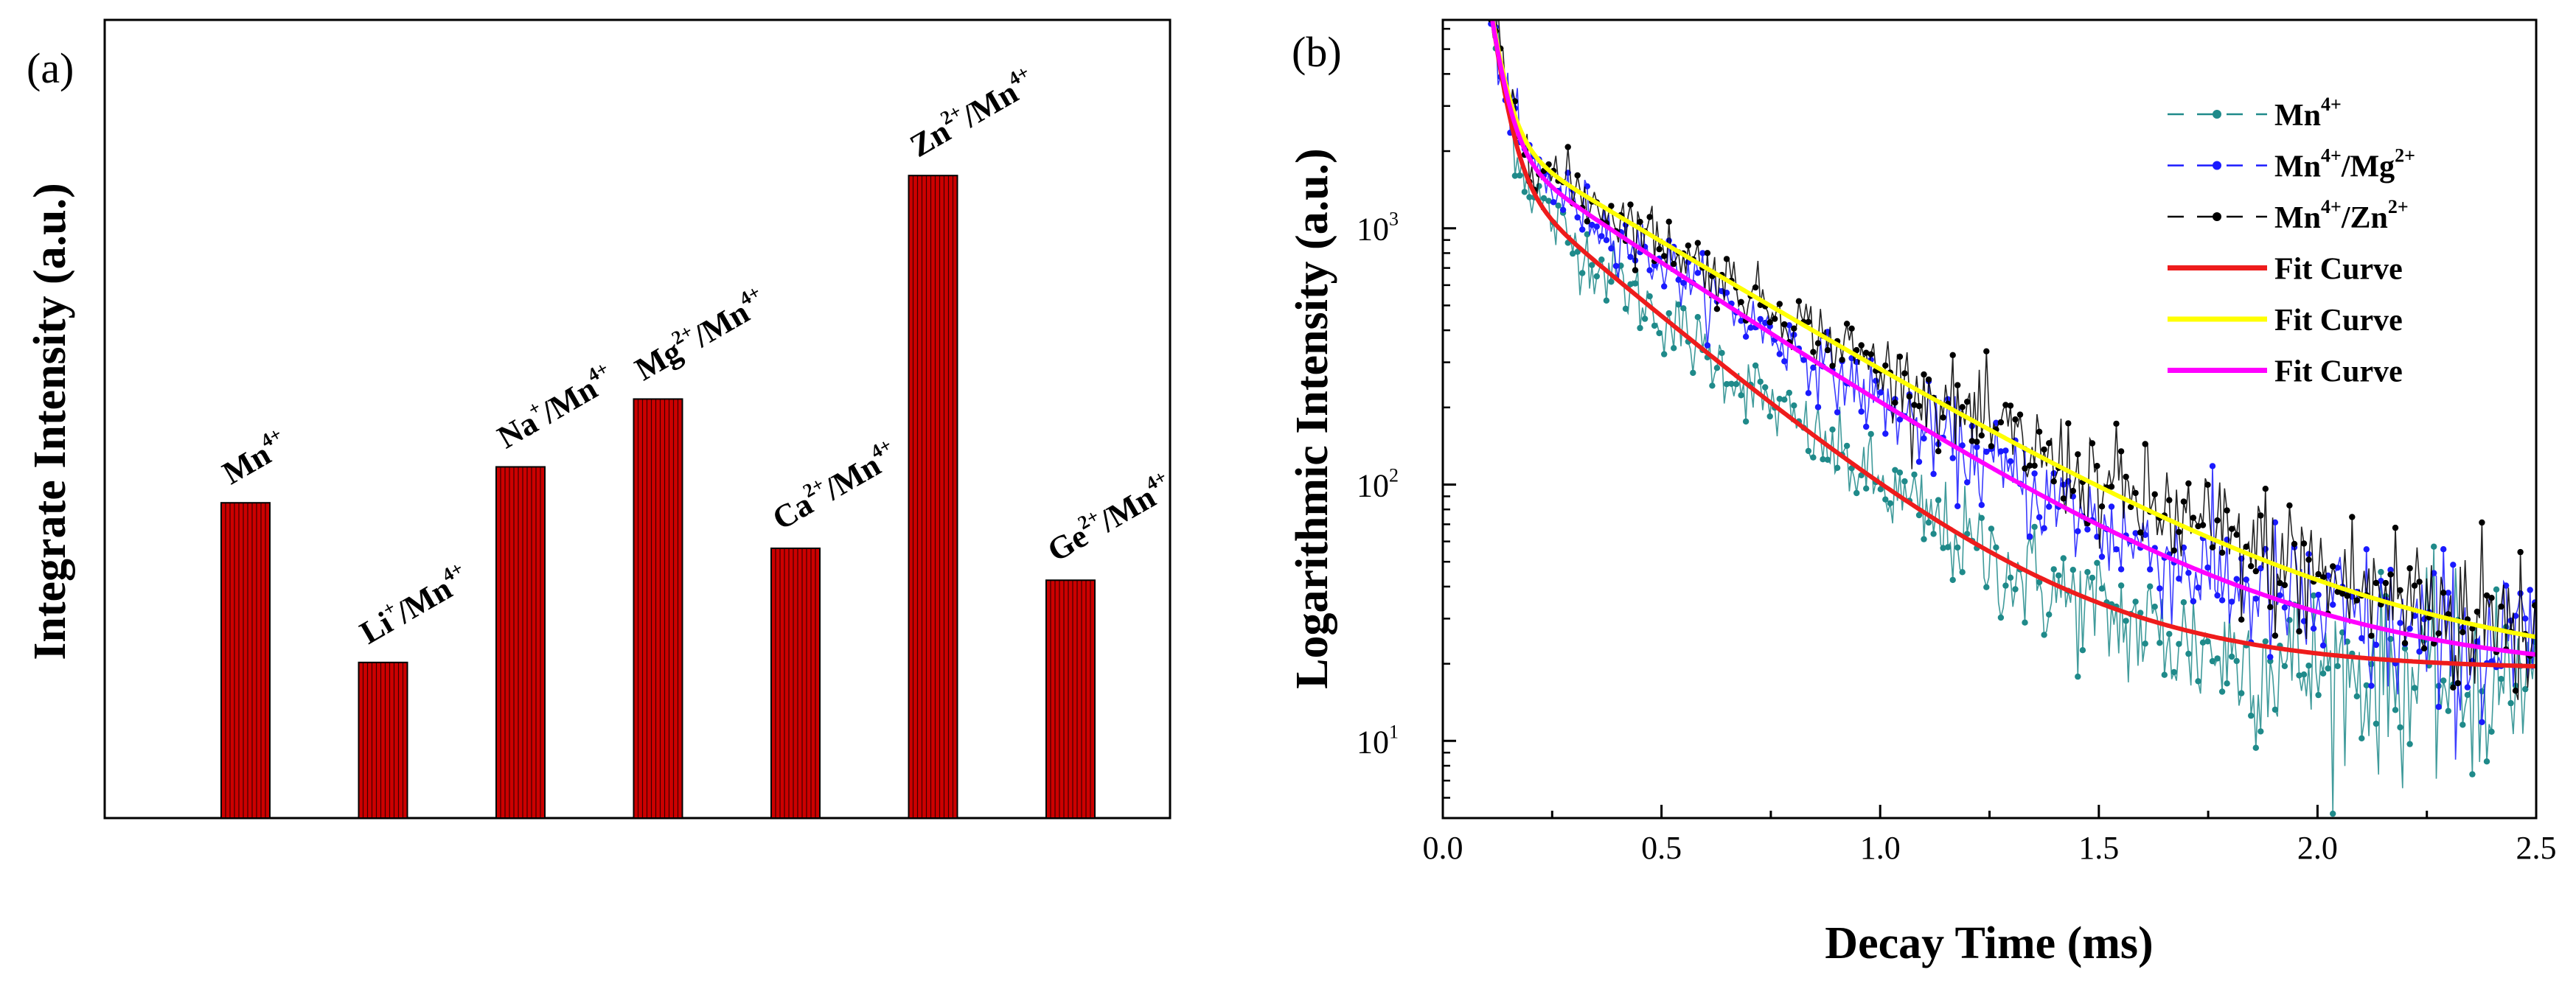 Image resolution: width=2576 pixels, height=992 pixels. I want to click on bar-label-0: Mn4+, so click(255, 458).